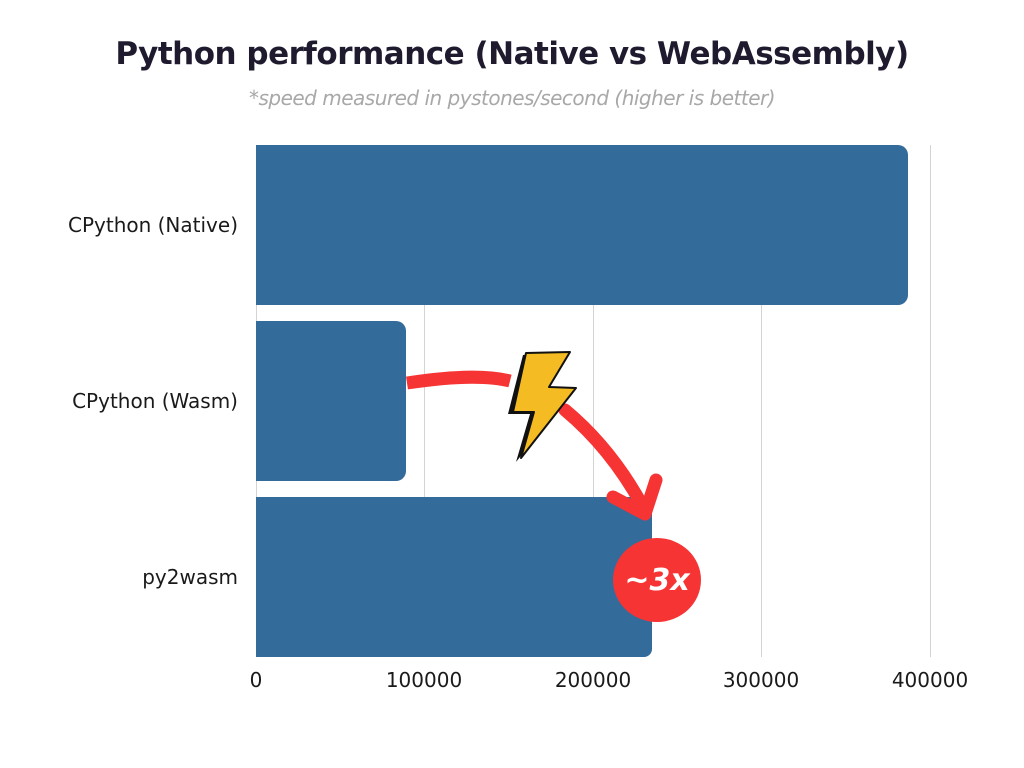  I want to click on x-tick-200000: 200000, so click(593, 680).